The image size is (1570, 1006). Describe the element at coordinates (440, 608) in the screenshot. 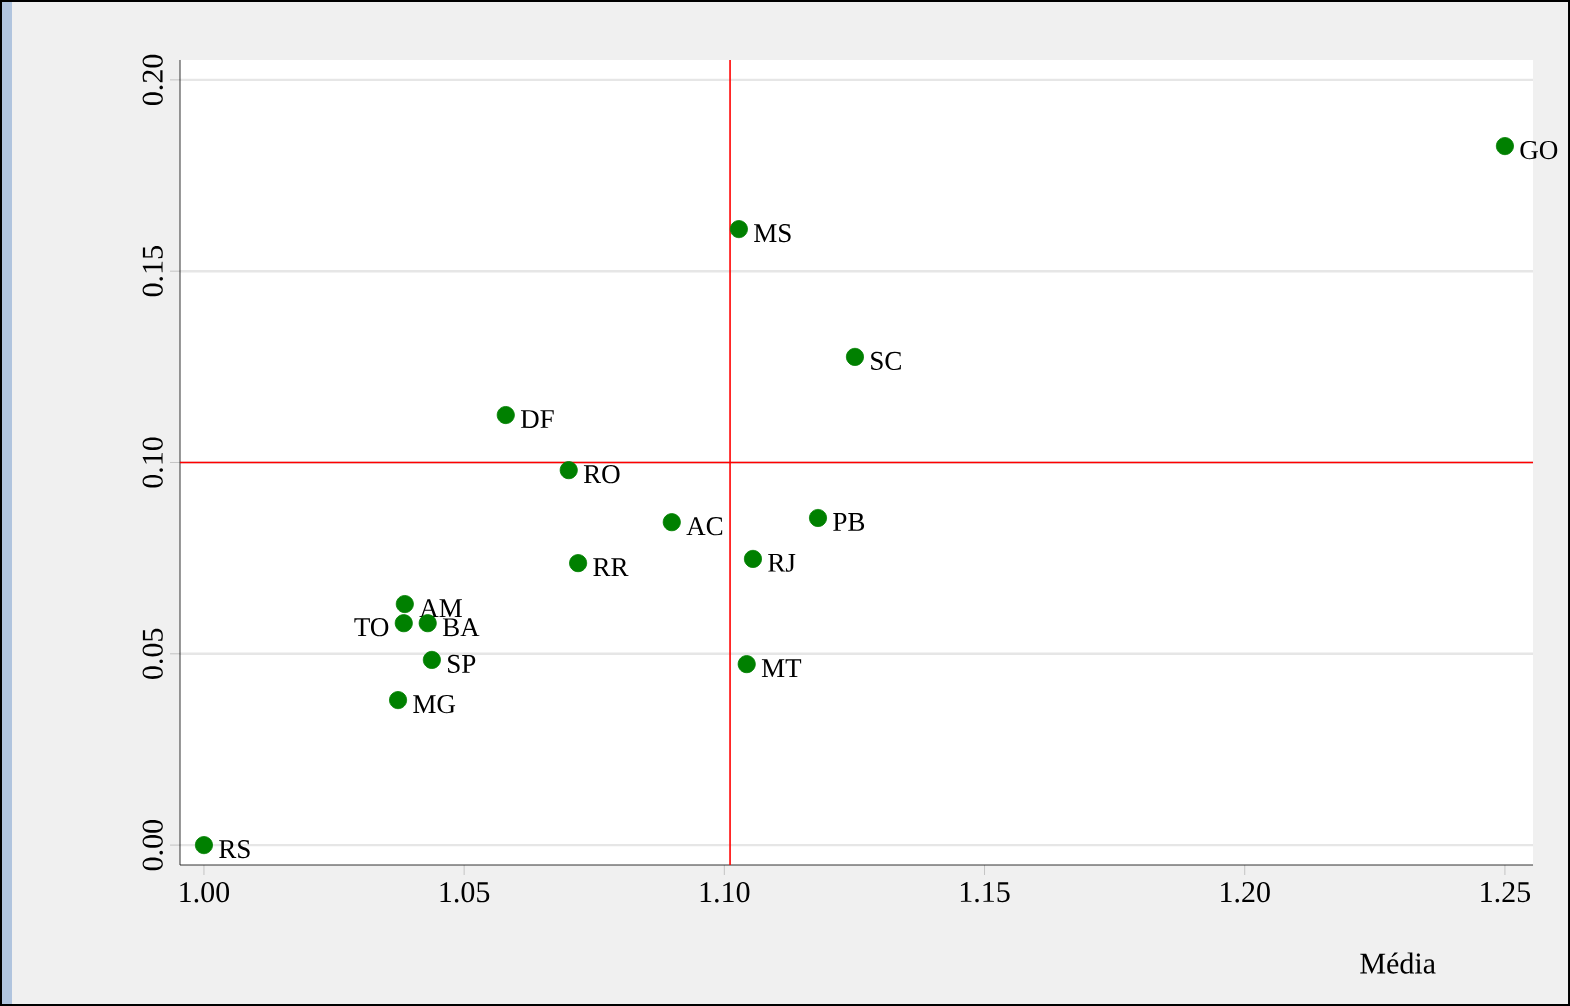

I see `annotation: AM` at that location.